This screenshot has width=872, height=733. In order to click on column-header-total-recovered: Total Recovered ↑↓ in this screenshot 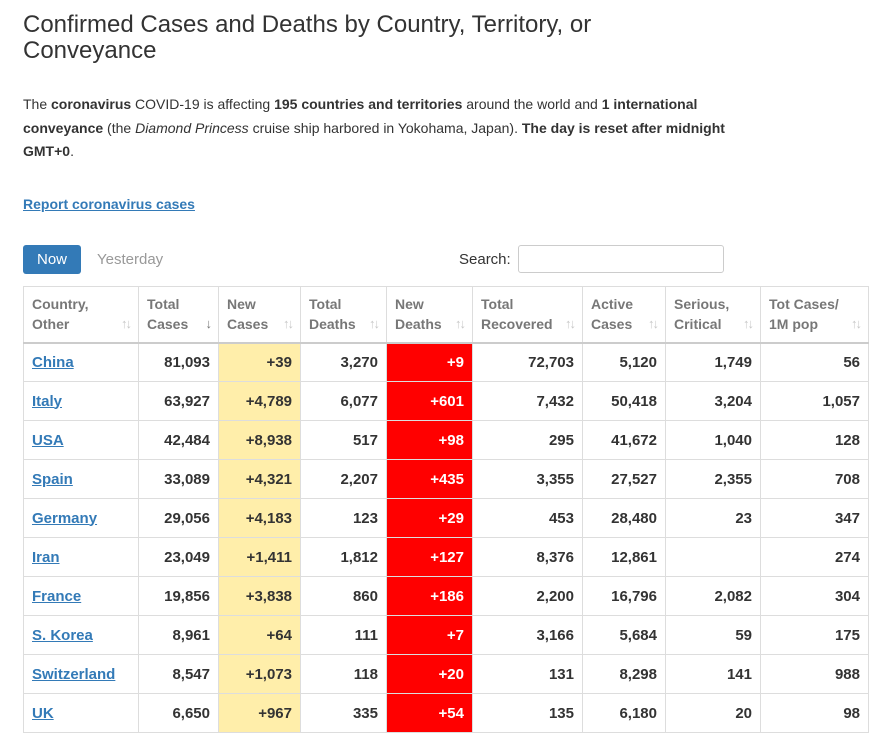, I will do `click(527, 315)`.